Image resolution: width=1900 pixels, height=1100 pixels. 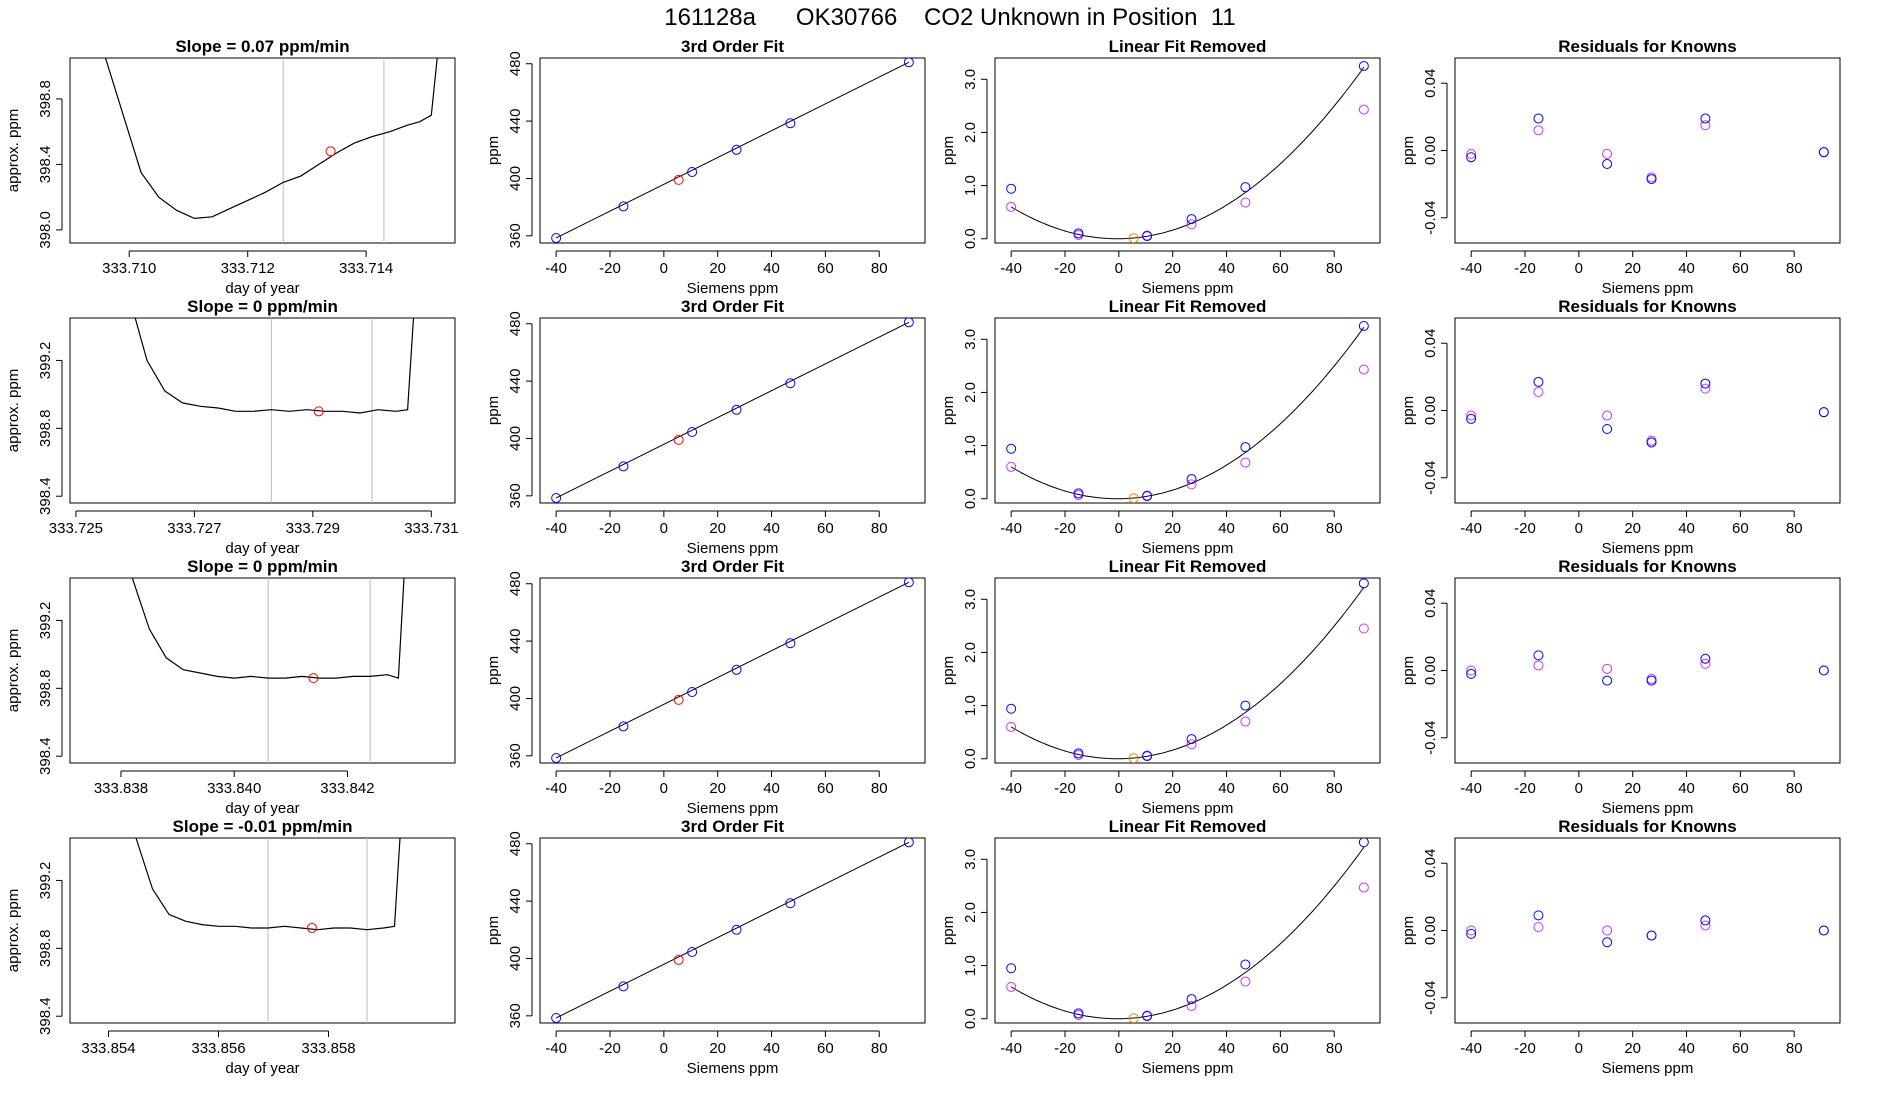 I want to click on x-tick-label: 333.725, so click(x=76, y=528).